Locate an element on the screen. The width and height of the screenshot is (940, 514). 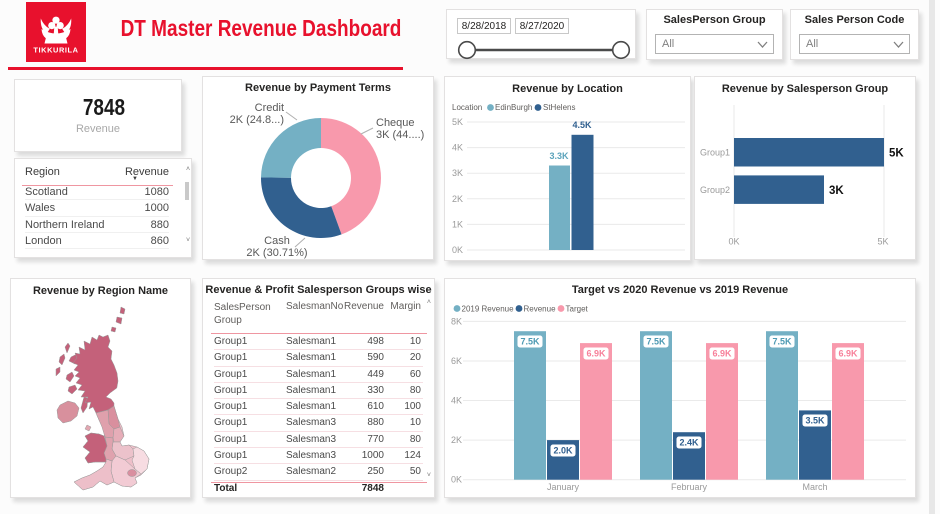
svg-text: 4.5K is located at coordinates (582, 125).